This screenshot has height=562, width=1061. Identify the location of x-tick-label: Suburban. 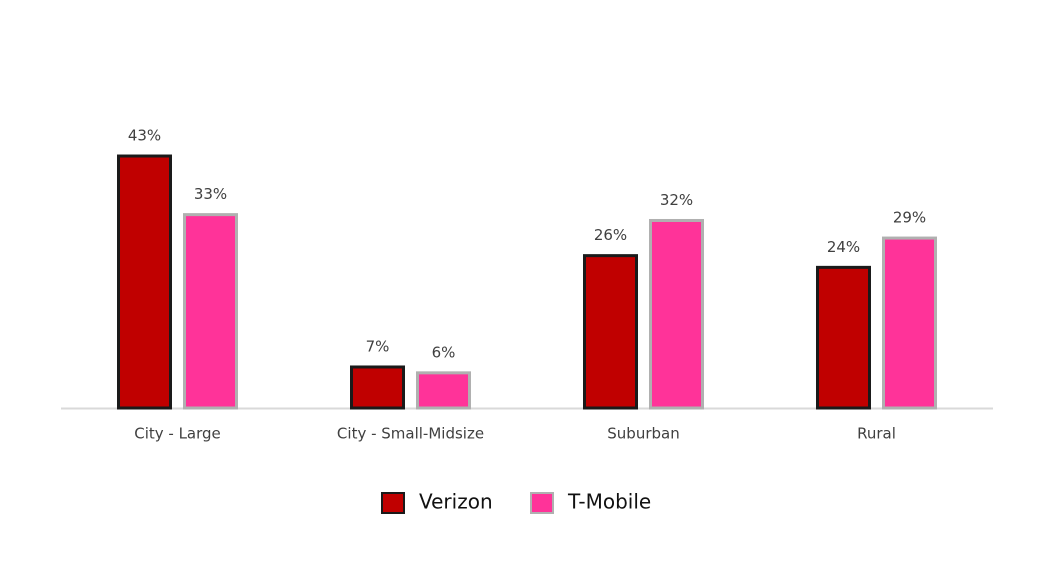
(643, 434).